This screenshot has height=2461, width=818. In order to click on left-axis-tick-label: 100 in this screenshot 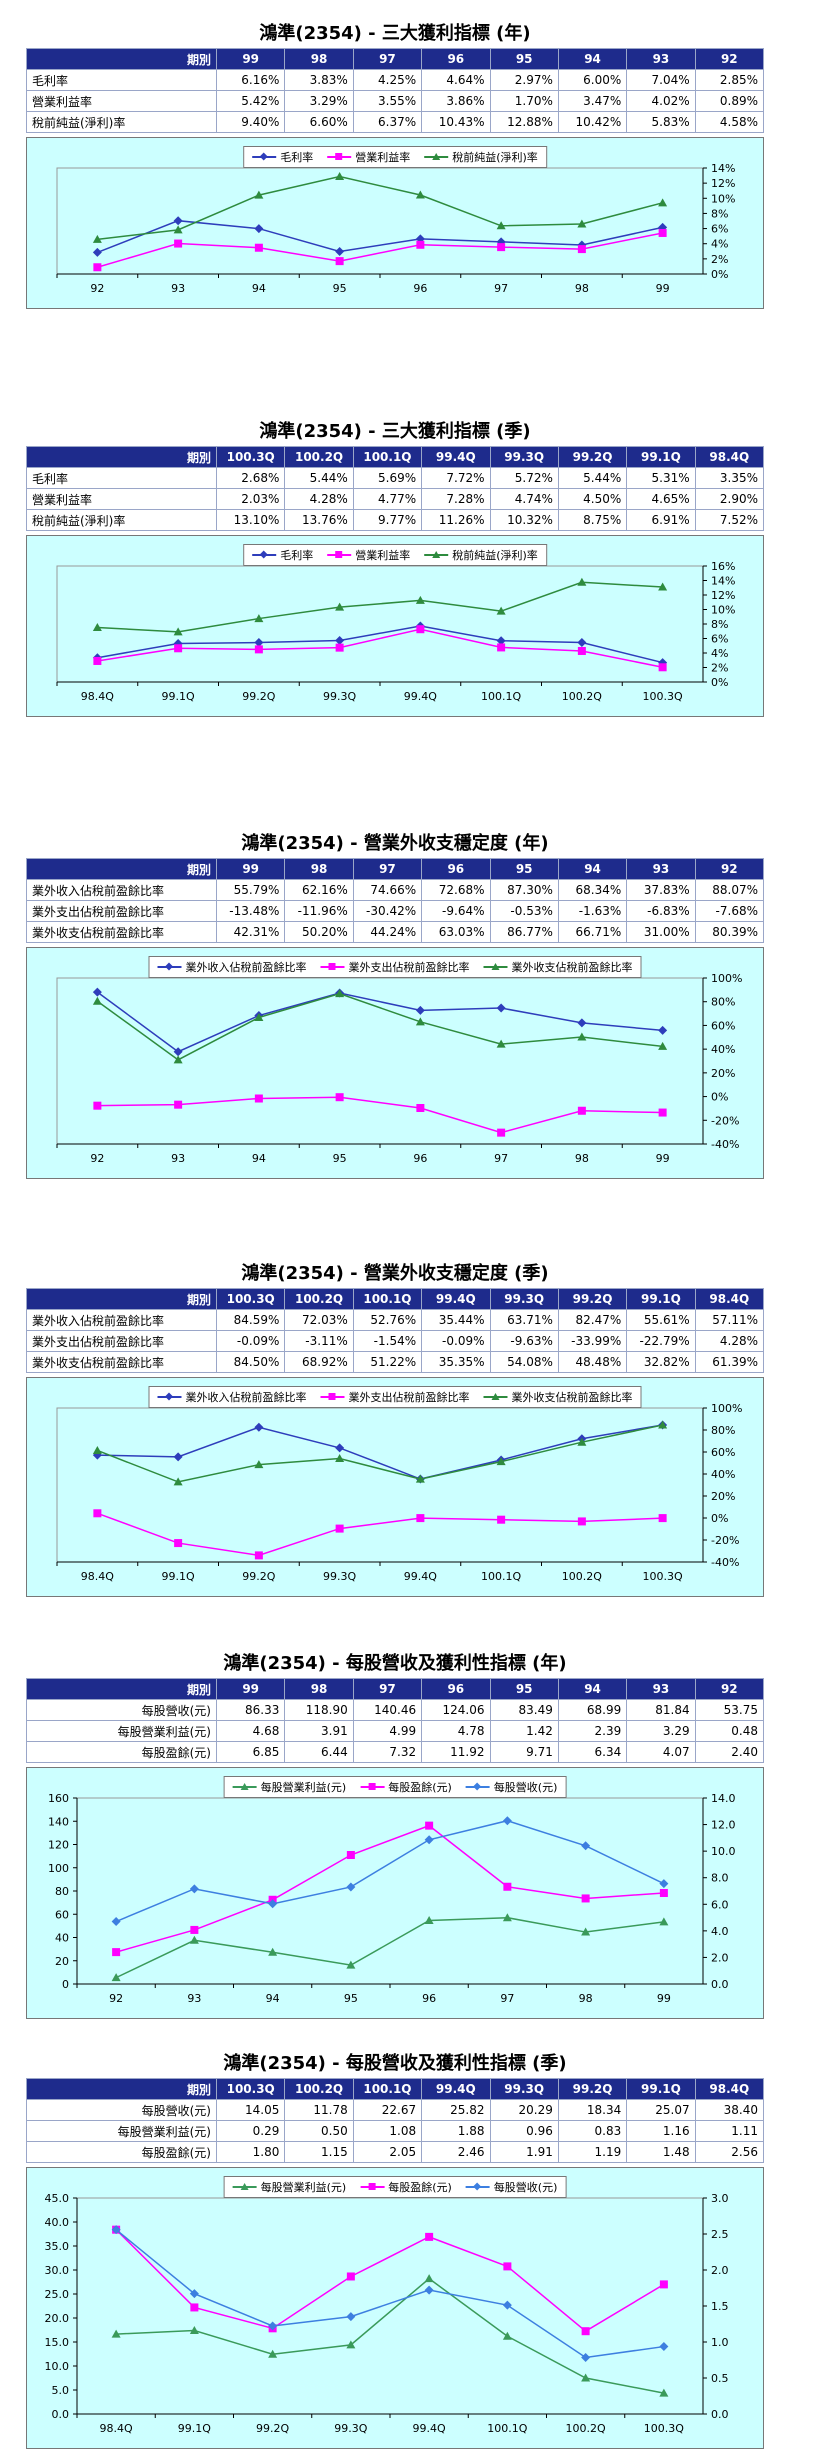, I will do `click(58, 1868)`.